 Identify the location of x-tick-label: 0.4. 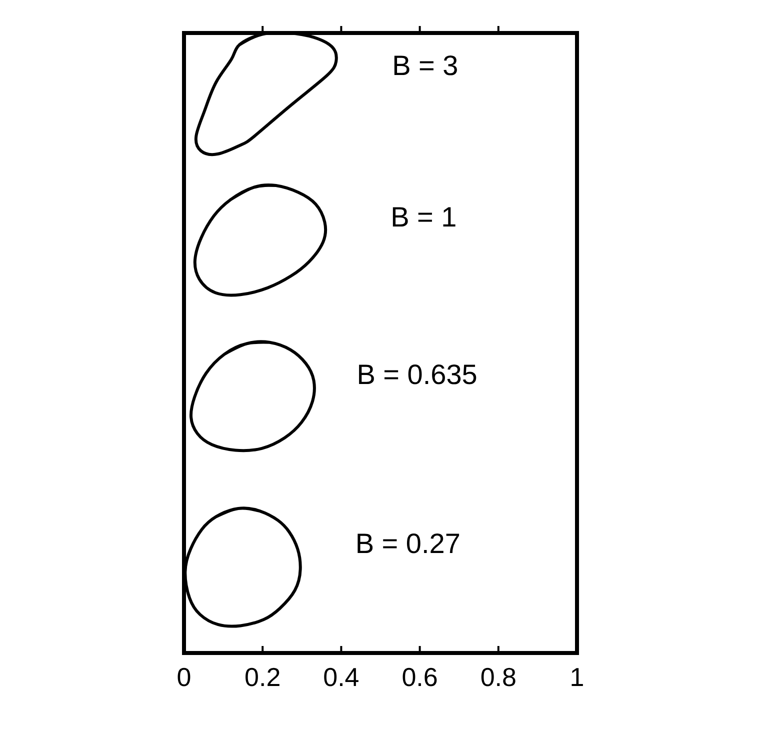
(341, 677).